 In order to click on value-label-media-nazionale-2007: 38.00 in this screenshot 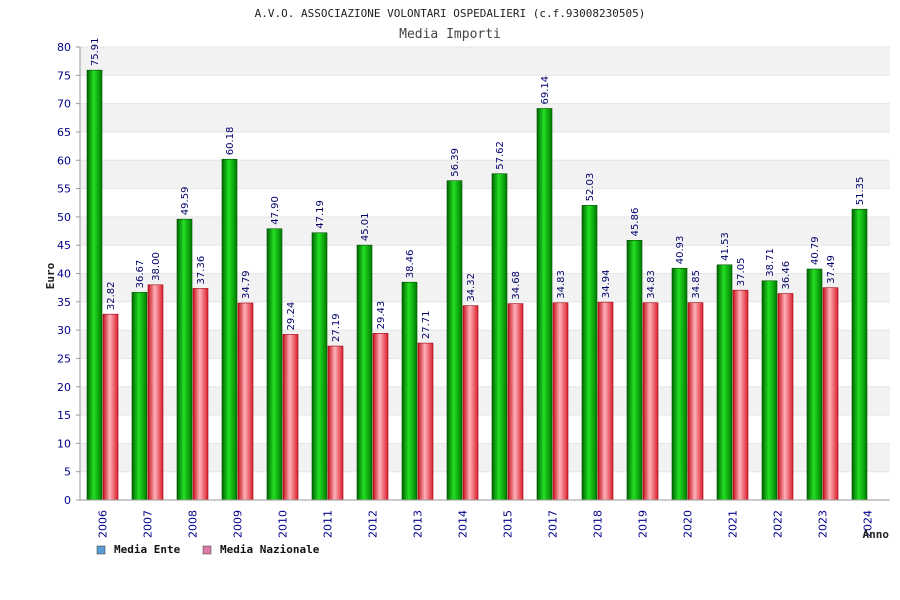, I will do `click(156, 266)`.